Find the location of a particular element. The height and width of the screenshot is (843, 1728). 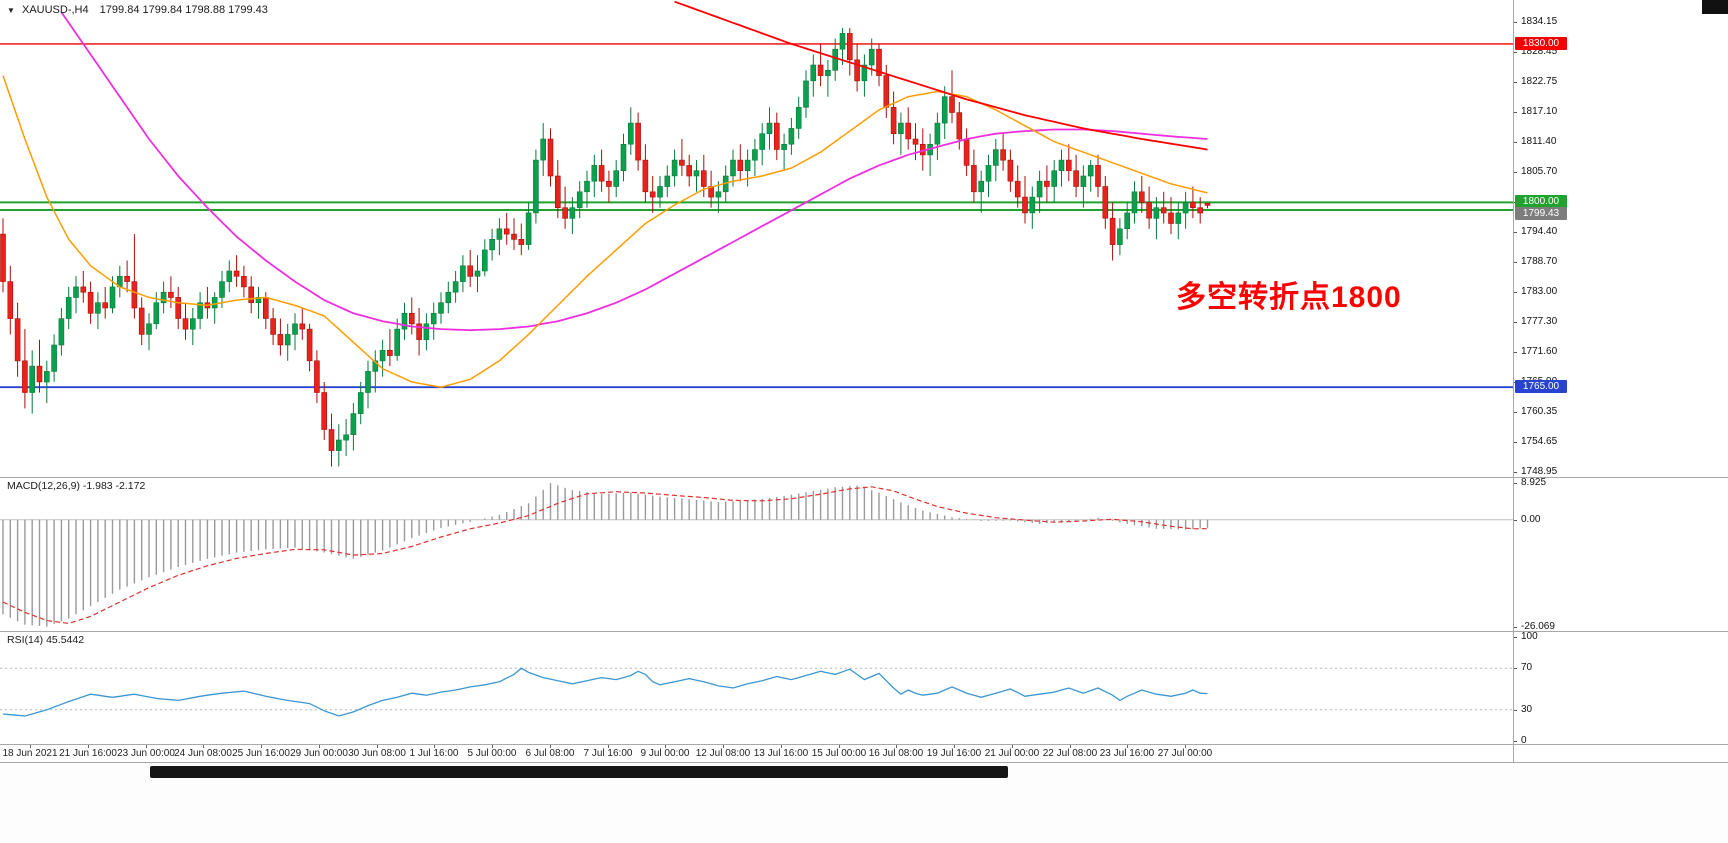

time-axis-label: 16 Jul 08:00 is located at coordinates (896, 753).